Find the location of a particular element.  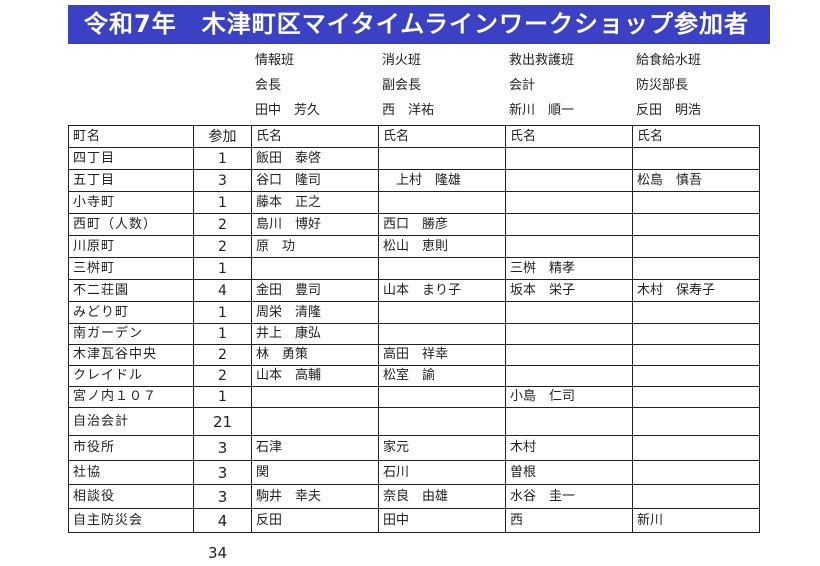

table-row: 自治会計 21 is located at coordinates (414, 421).